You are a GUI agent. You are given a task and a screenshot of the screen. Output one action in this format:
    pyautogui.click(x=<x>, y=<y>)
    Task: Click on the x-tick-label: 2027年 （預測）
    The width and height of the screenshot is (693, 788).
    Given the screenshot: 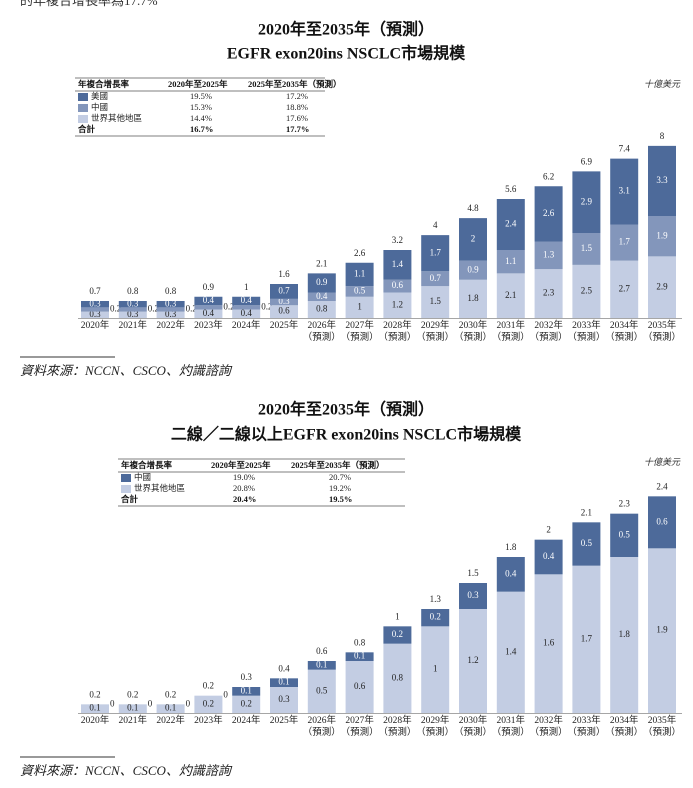 What is the action you would take?
    pyautogui.click(x=359, y=332)
    